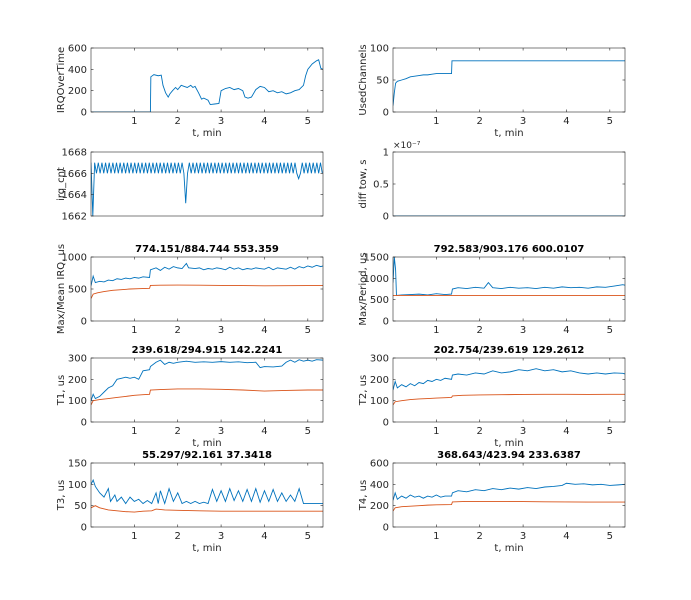 This screenshot has height=600, width=691. Describe the element at coordinates (207, 455) in the screenshot. I see `panel-title: 55.297/92.161 37.3418` at that location.